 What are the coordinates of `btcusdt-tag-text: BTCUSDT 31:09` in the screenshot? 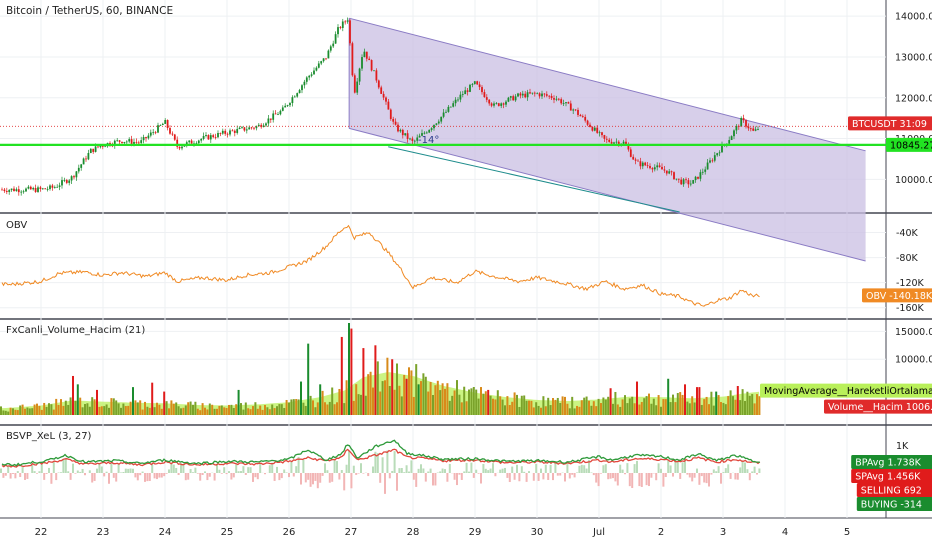 It's located at (889, 124).